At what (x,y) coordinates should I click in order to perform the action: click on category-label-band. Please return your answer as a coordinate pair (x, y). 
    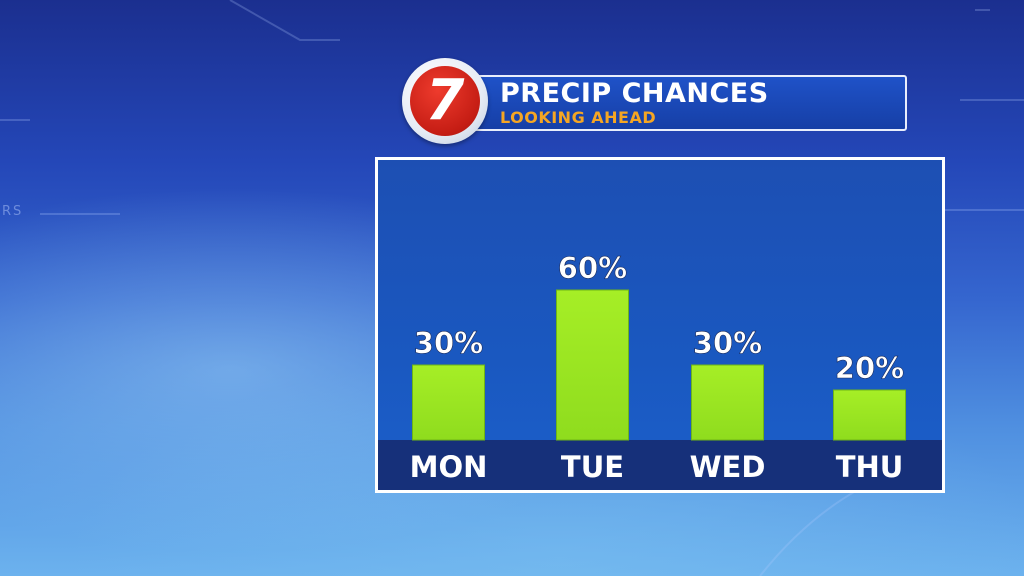
    Looking at the image, I should click on (660, 465).